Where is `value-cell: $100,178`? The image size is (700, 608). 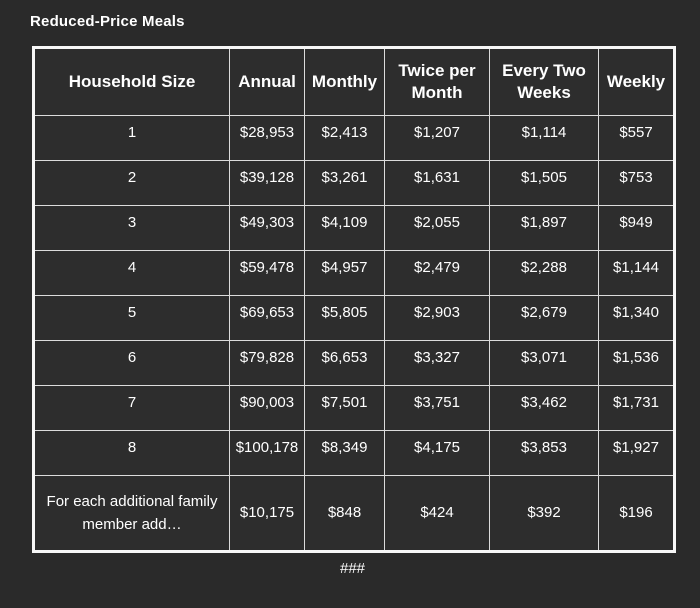 value-cell: $100,178 is located at coordinates (267, 453).